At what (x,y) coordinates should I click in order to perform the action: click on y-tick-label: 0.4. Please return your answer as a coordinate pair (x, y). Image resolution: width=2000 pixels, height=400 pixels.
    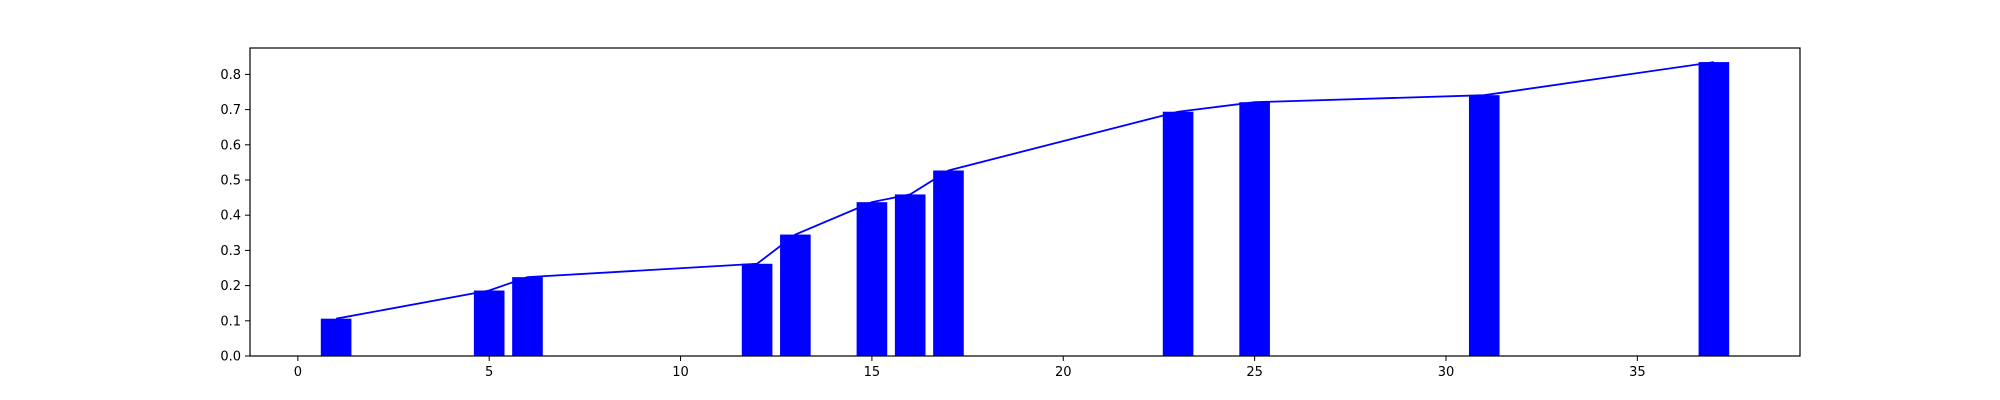
    Looking at the image, I should click on (230, 216).